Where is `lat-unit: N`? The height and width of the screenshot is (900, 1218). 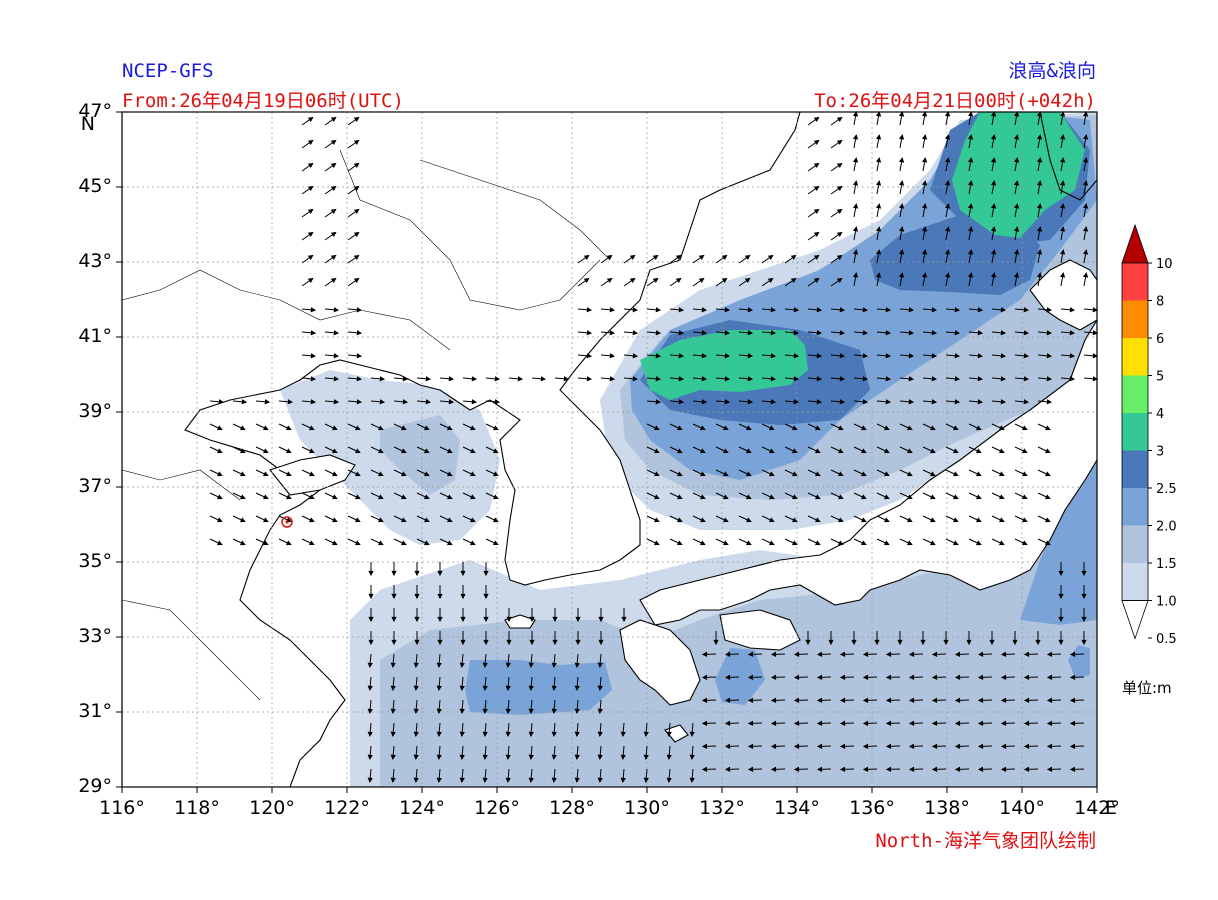 lat-unit: N is located at coordinates (87, 124).